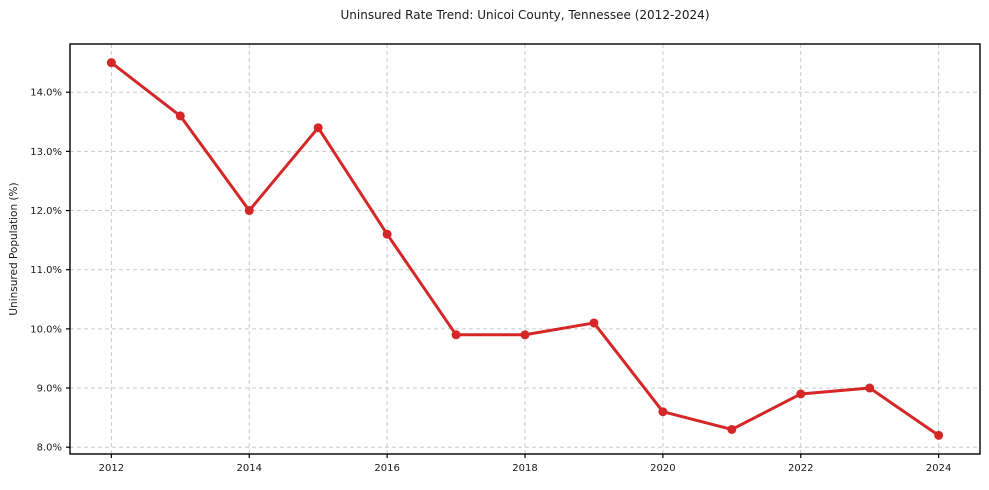 The image size is (989, 490). I want to click on x-tick-label: 2024, so click(938, 468).